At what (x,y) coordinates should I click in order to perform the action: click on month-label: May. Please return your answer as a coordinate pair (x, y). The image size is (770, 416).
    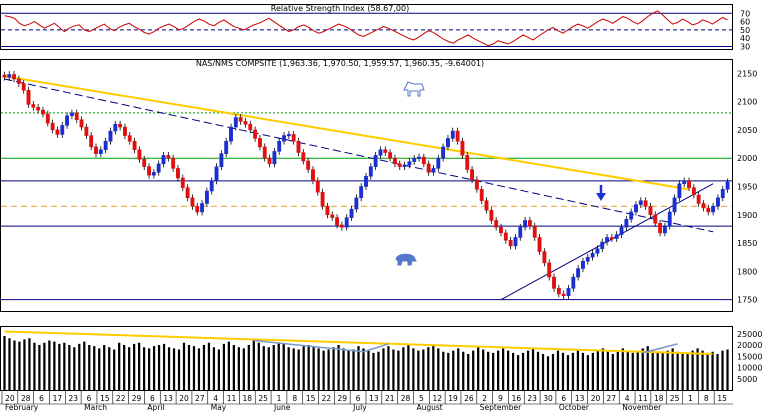
    Looking at the image, I should click on (219, 407).